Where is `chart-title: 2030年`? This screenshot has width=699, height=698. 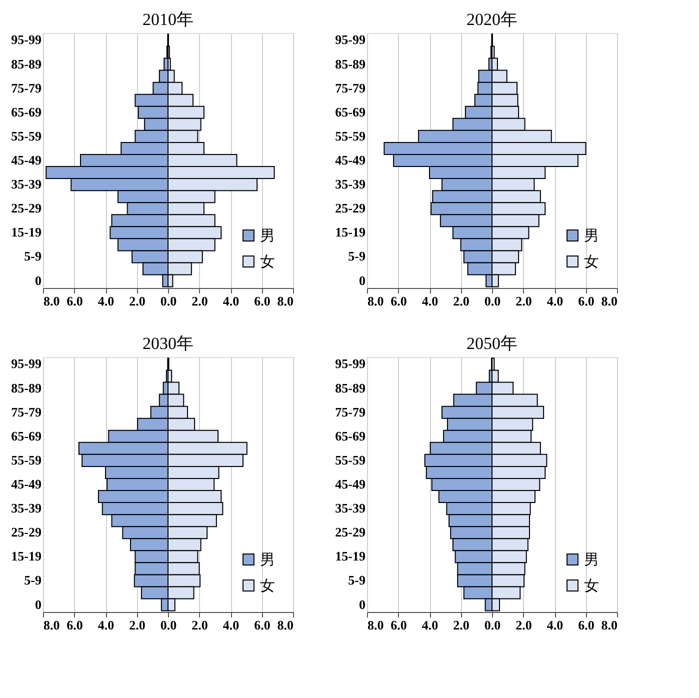 chart-title: 2030年 is located at coordinates (168, 343).